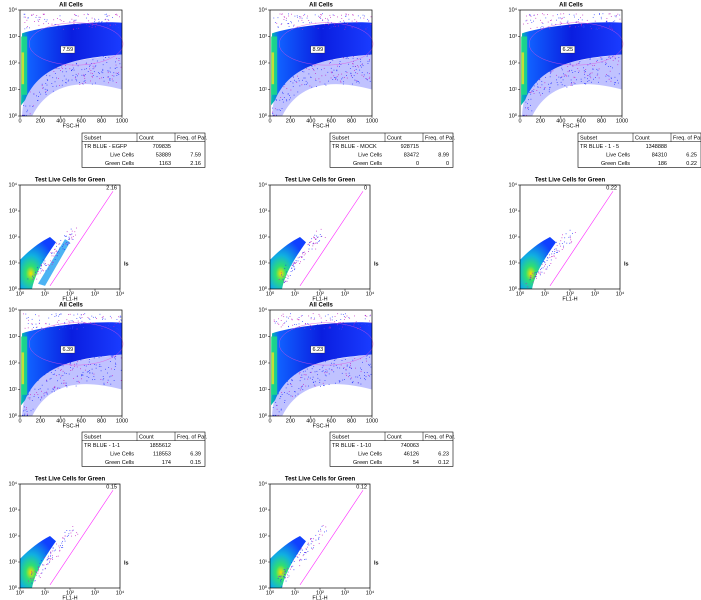 This screenshot has height=600, width=701. I want to click on y-tick-label: 10³, so click(263, 37).